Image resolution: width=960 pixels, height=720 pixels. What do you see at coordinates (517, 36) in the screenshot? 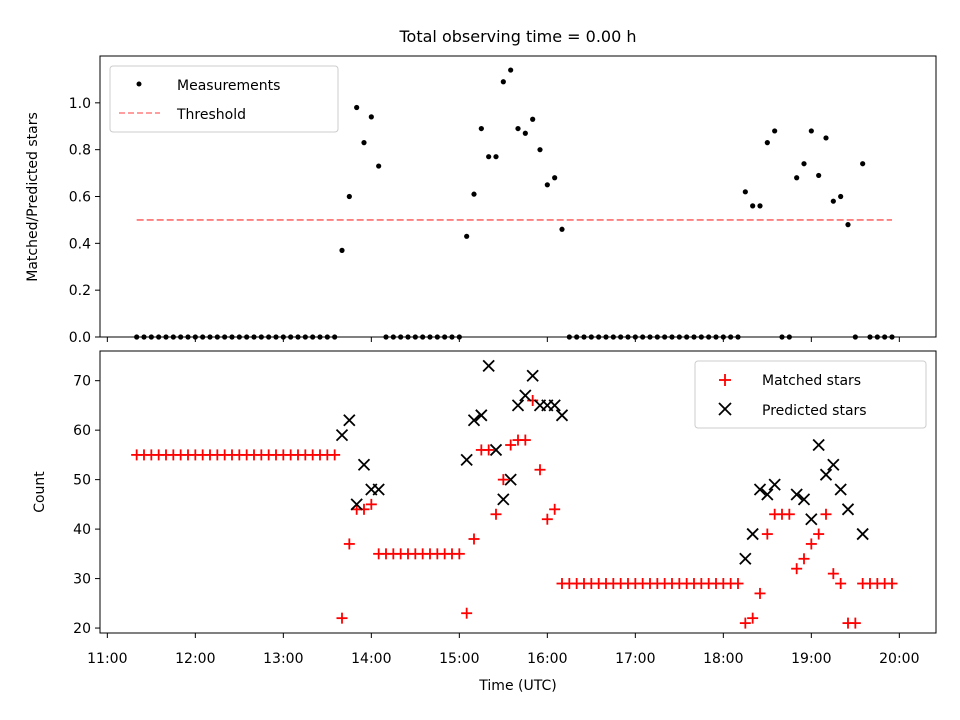
I see `chart-title: Total observing time = 0.00 h` at bounding box center [517, 36].